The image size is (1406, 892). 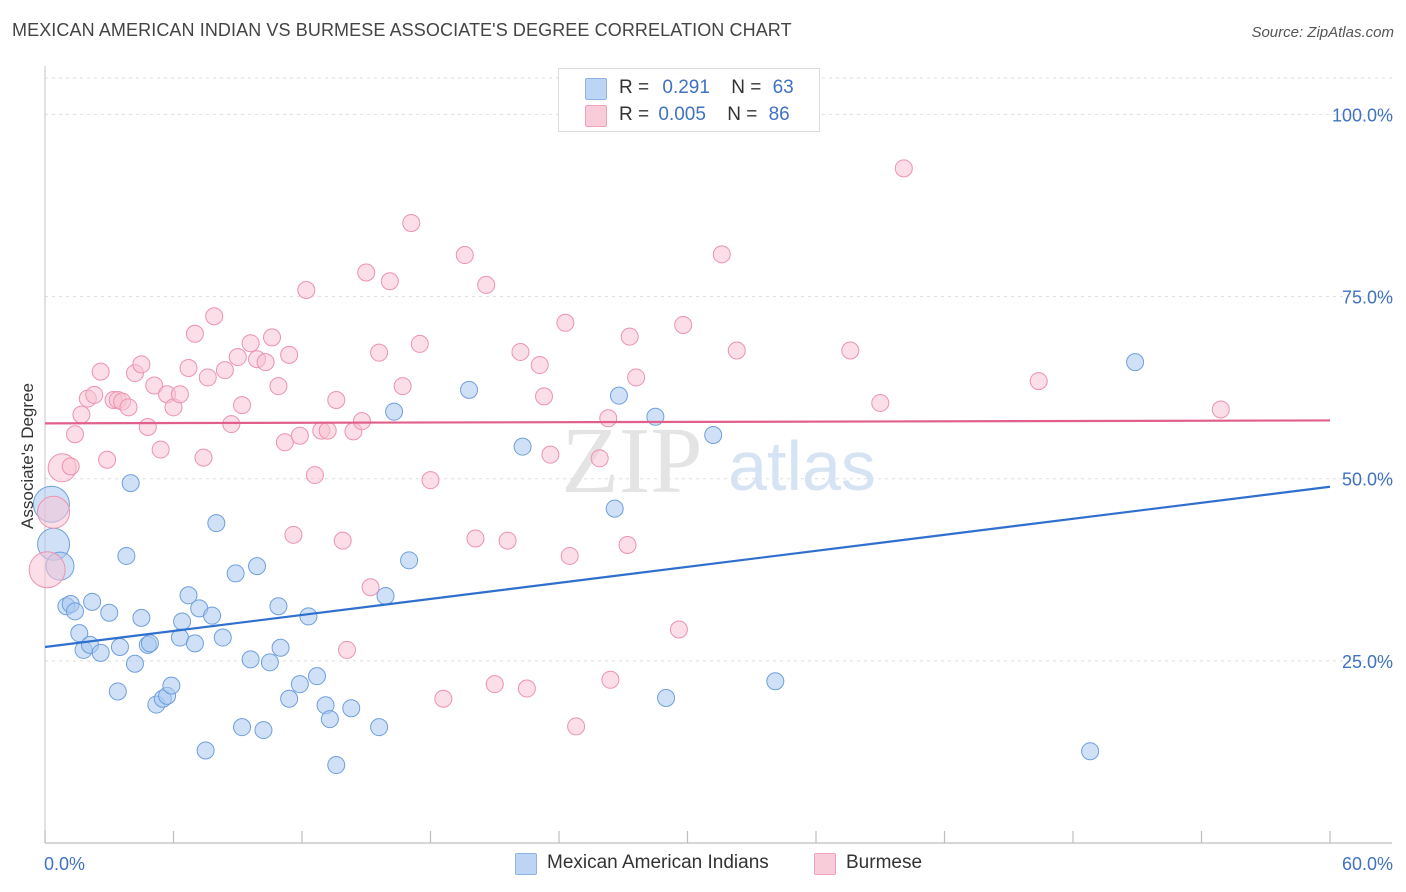 What do you see at coordinates (686, 87) in the screenshot?
I see `r-value: 0.291` at bounding box center [686, 87].